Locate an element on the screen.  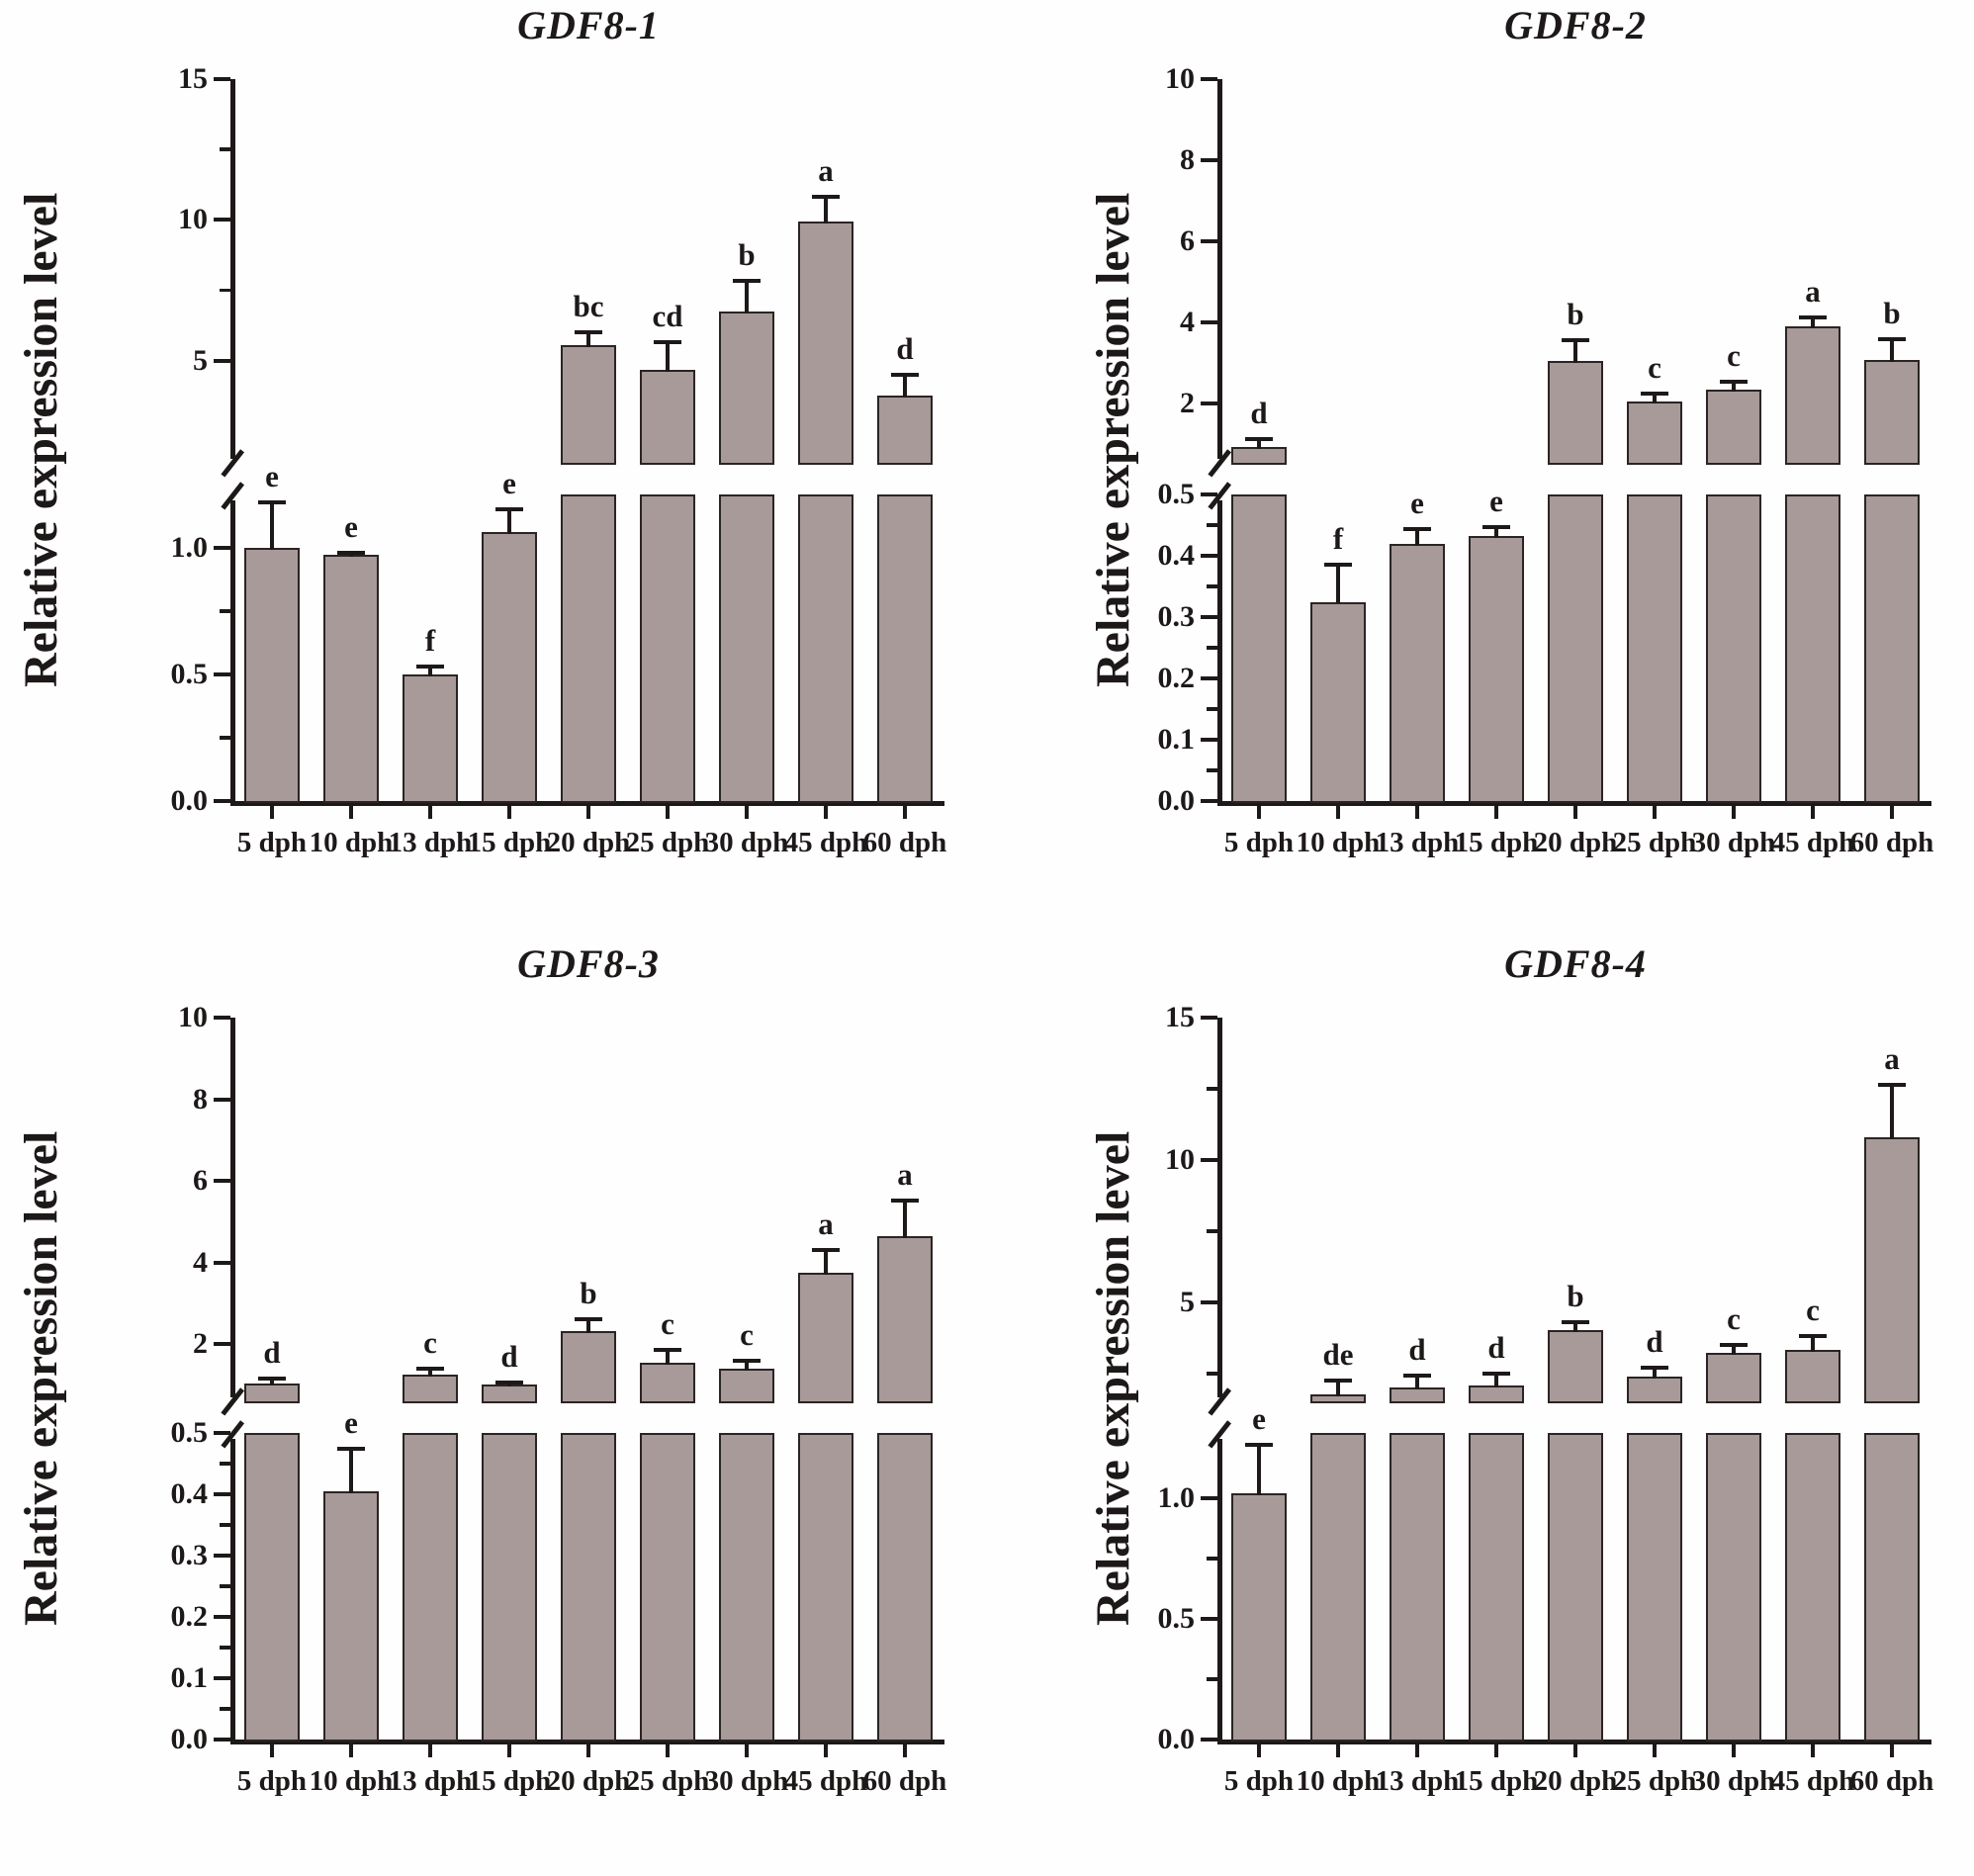
y-axis-line-upper is located at coordinates (232, 269).